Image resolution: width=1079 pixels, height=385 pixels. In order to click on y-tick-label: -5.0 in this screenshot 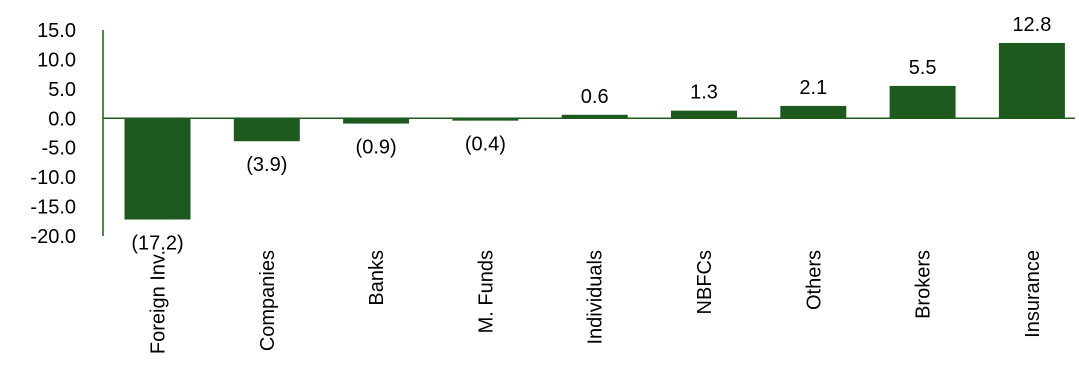, I will do `click(59, 149)`.